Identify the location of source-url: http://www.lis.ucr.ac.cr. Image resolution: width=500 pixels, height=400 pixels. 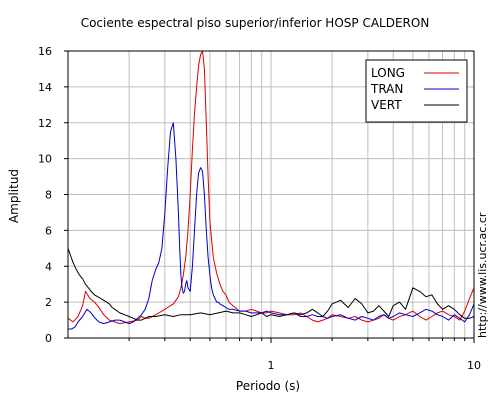
(482, 275).